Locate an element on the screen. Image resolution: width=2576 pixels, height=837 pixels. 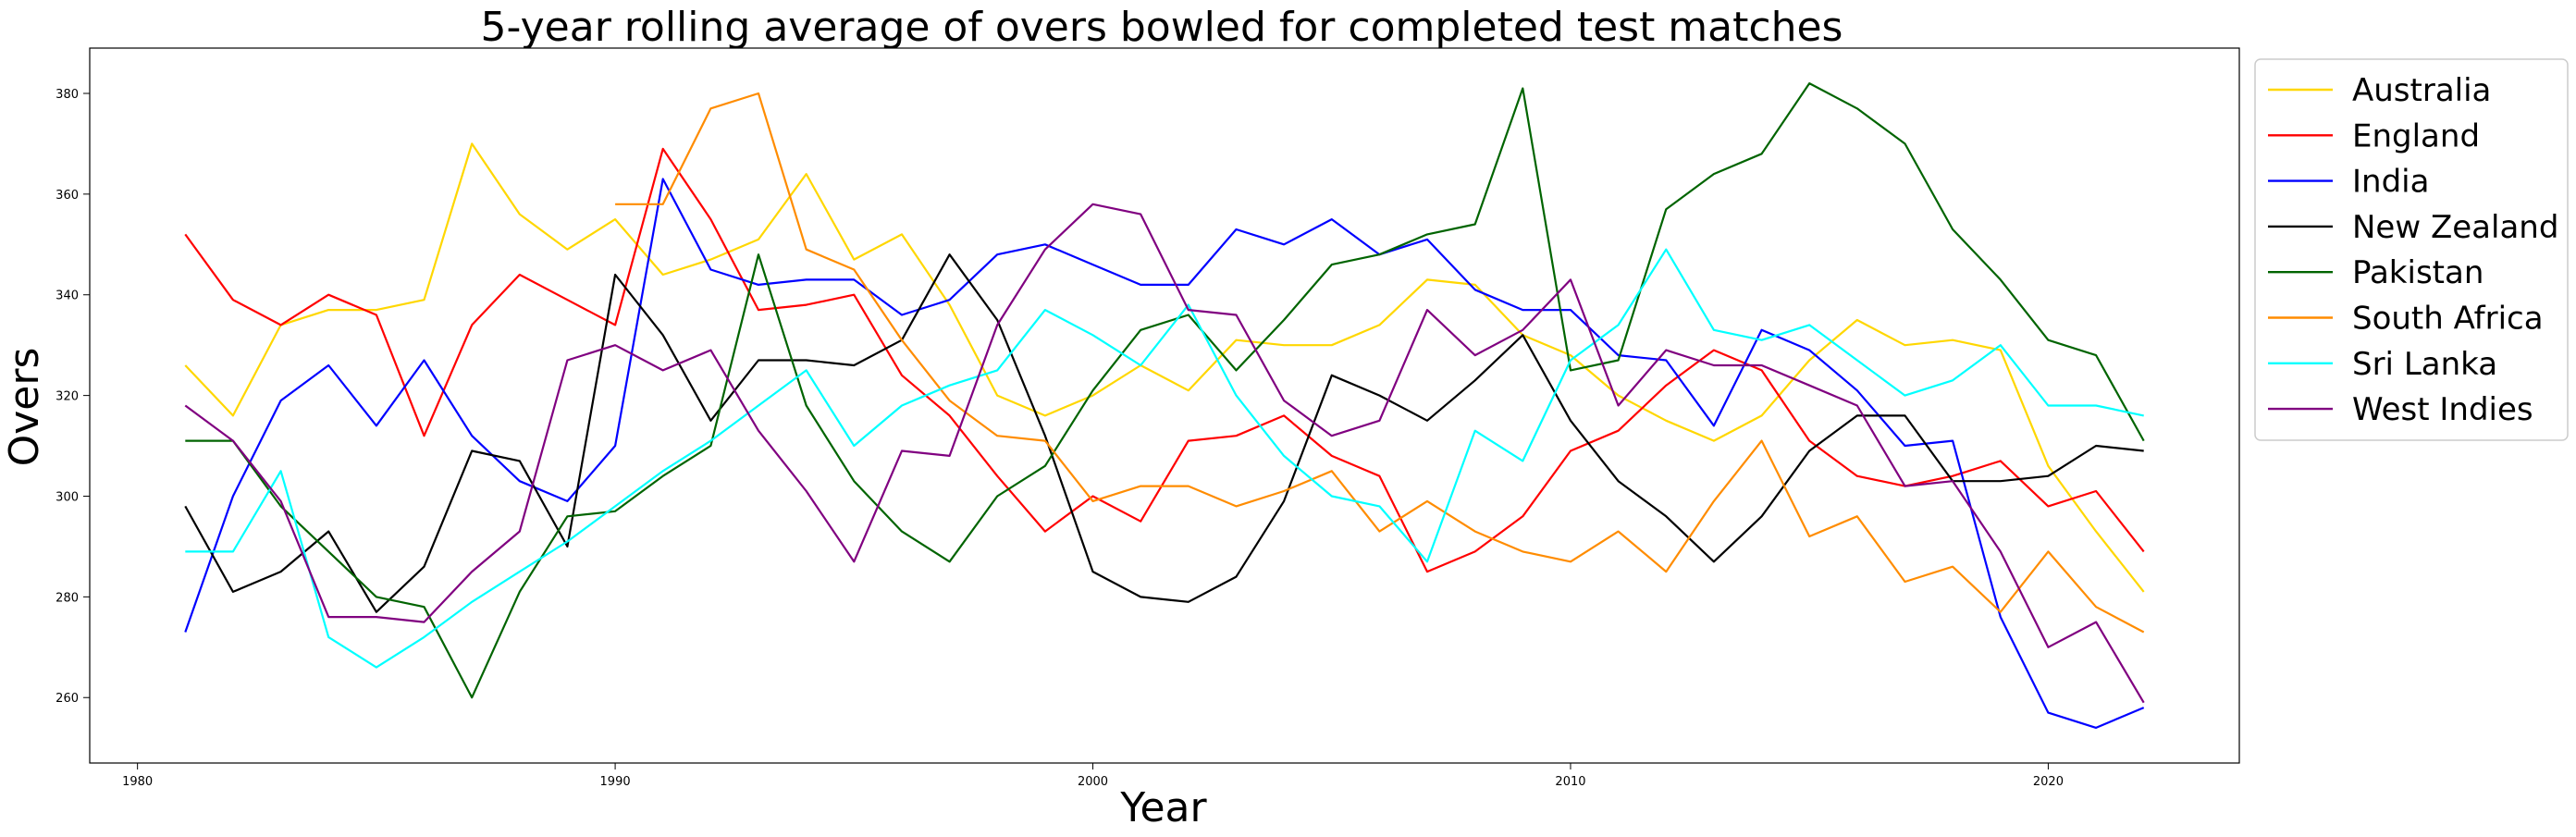
y-tick-label: 340 is located at coordinates (67, 296).